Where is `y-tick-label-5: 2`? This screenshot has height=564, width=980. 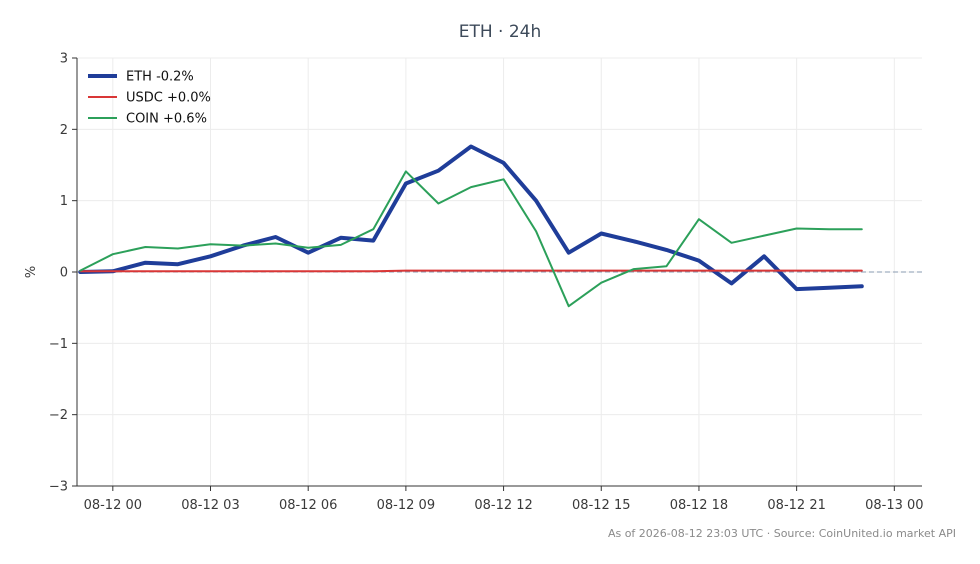 y-tick-label-5: 2 is located at coordinates (64, 130).